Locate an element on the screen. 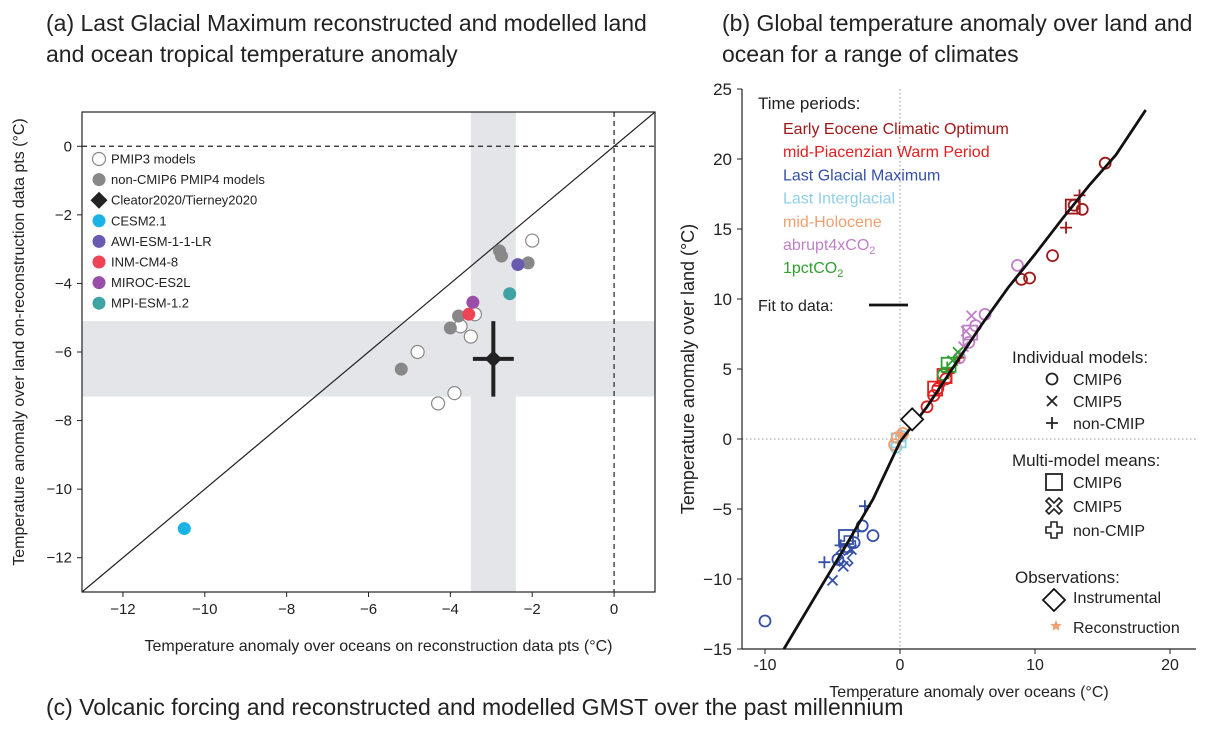  legend-period-label: mid-Holocene is located at coordinates (832, 222).